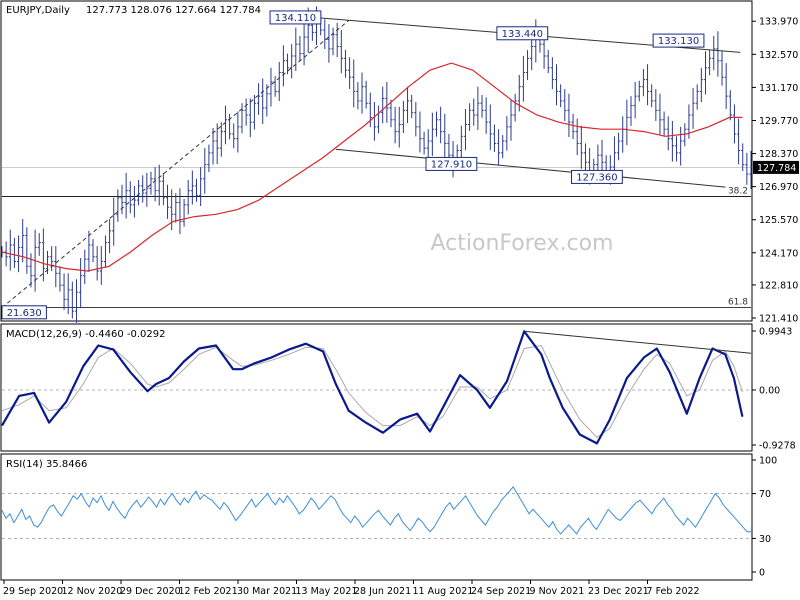 The height and width of the screenshot is (600, 800). Describe the element at coordinates (678, 41) in the screenshot. I see `price-annotation-label: 133.130` at that location.